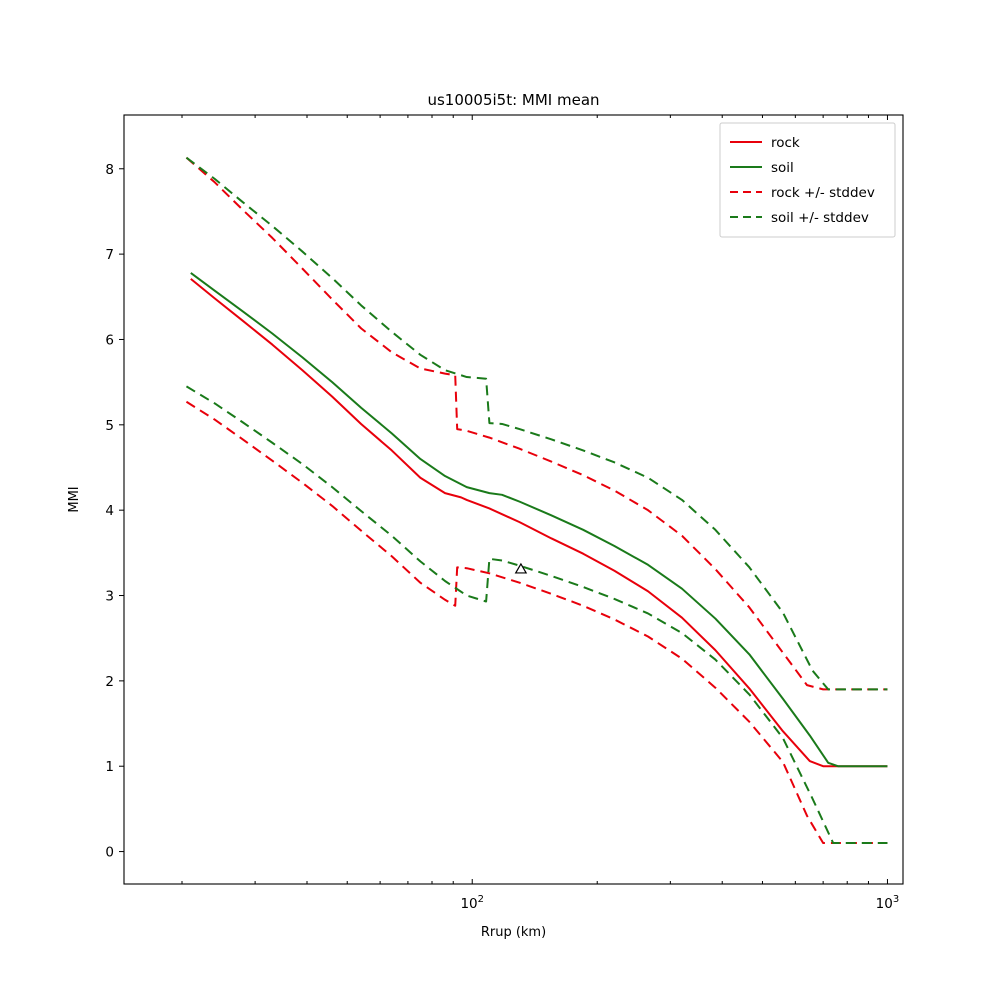  What do you see at coordinates (109, 682) in the screenshot?
I see `y-tick-label: 2` at bounding box center [109, 682].